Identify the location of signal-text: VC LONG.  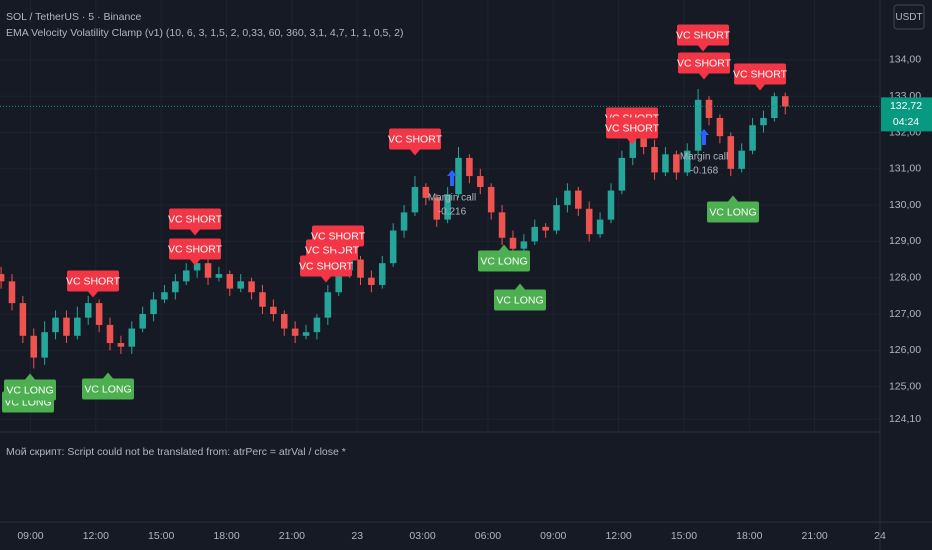
(503, 261).